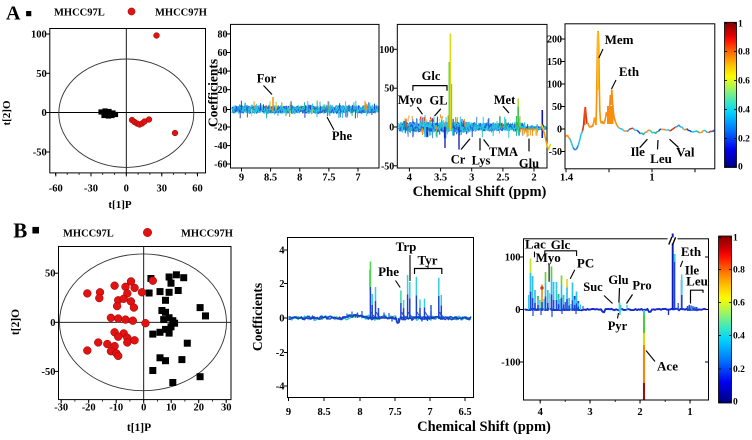  I want to click on svg-text: Suc, so click(593, 287).